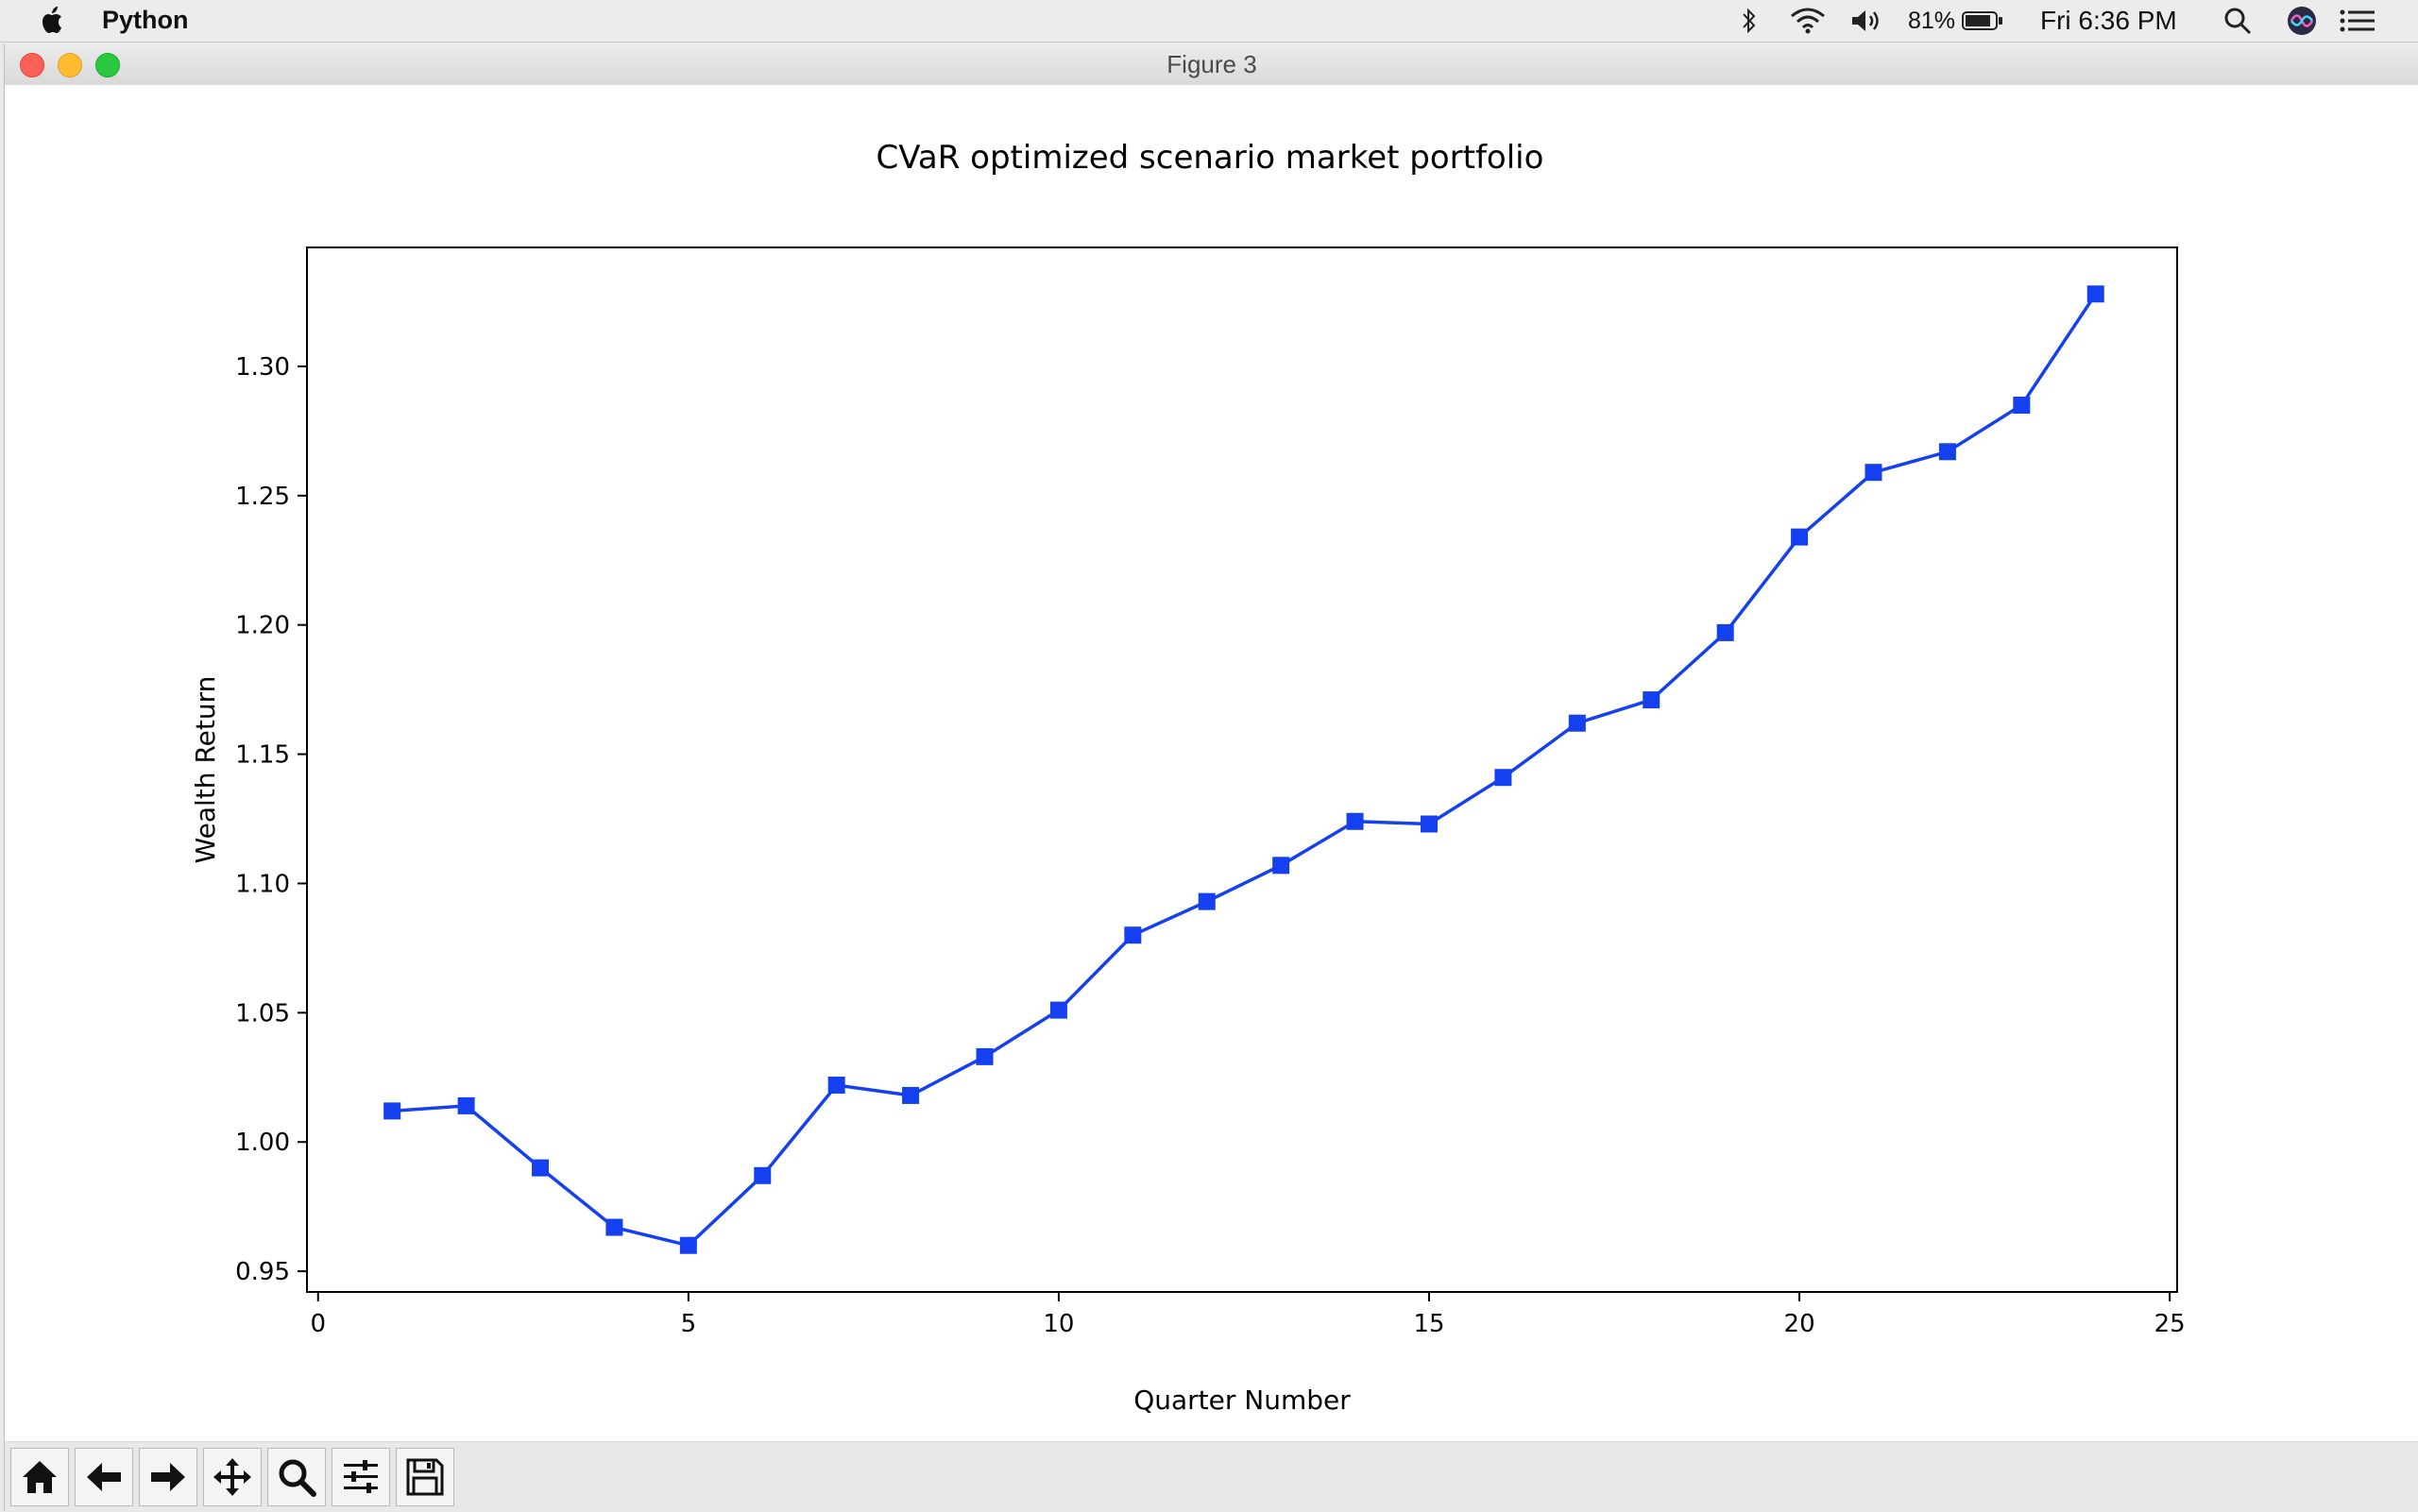 The width and height of the screenshot is (2418, 1512). I want to click on y-tick-label: 1.05, so click(262, 1013).